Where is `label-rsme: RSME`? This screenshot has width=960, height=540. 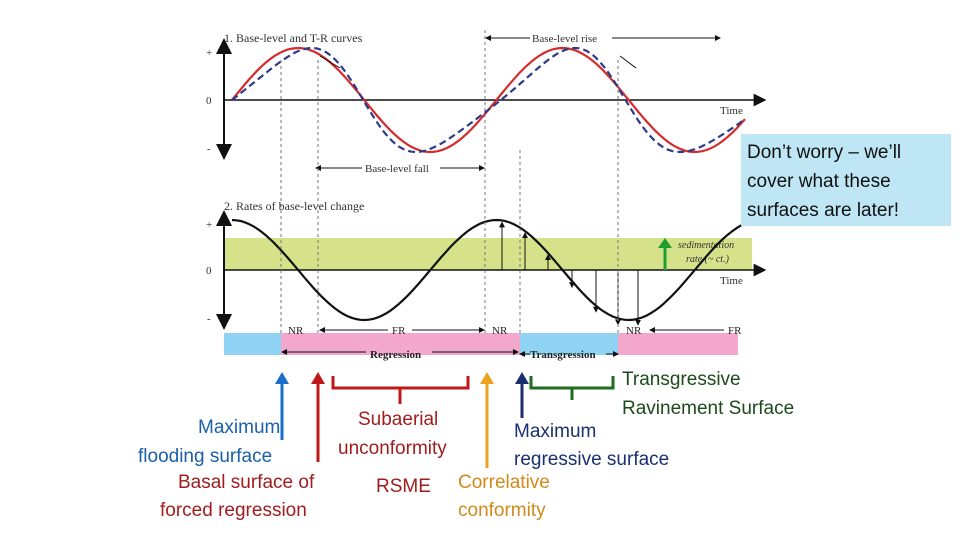 label-rsme: RSME is located at coordinates (403, 486).